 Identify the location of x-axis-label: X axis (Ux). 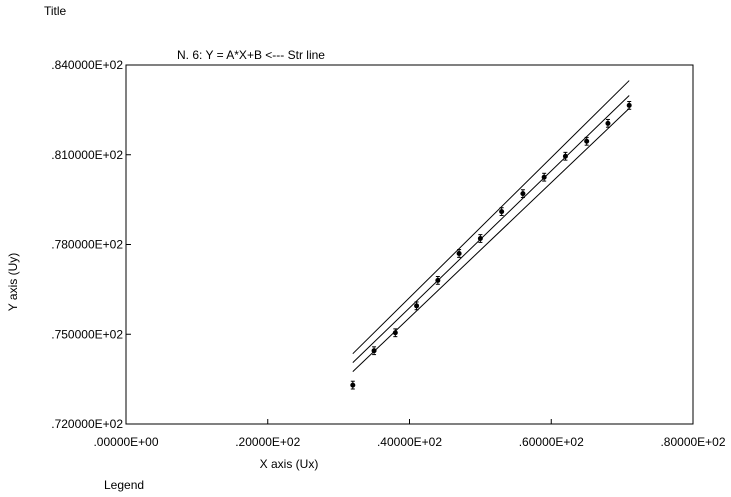
(289, 464).